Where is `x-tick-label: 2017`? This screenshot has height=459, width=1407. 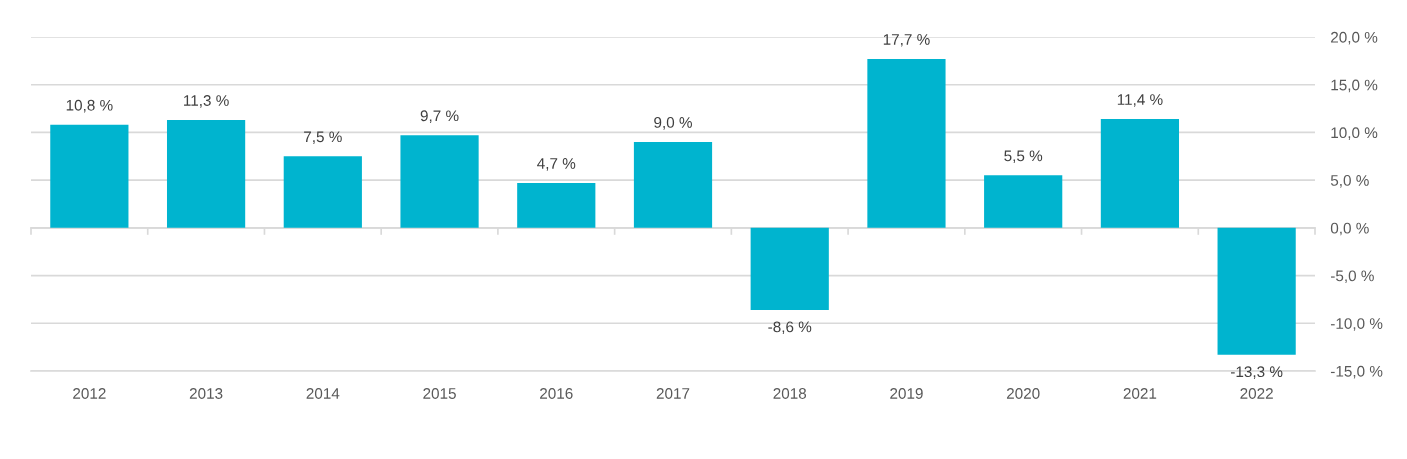
x-tick-label: 2017 is located at coordinates (673, 393).